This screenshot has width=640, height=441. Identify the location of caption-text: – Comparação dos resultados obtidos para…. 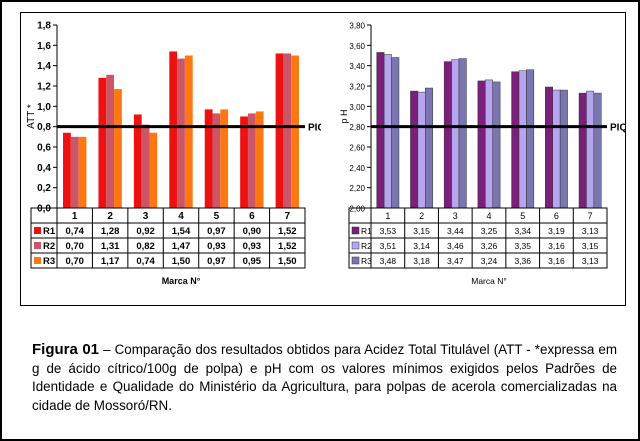
(325, 377).